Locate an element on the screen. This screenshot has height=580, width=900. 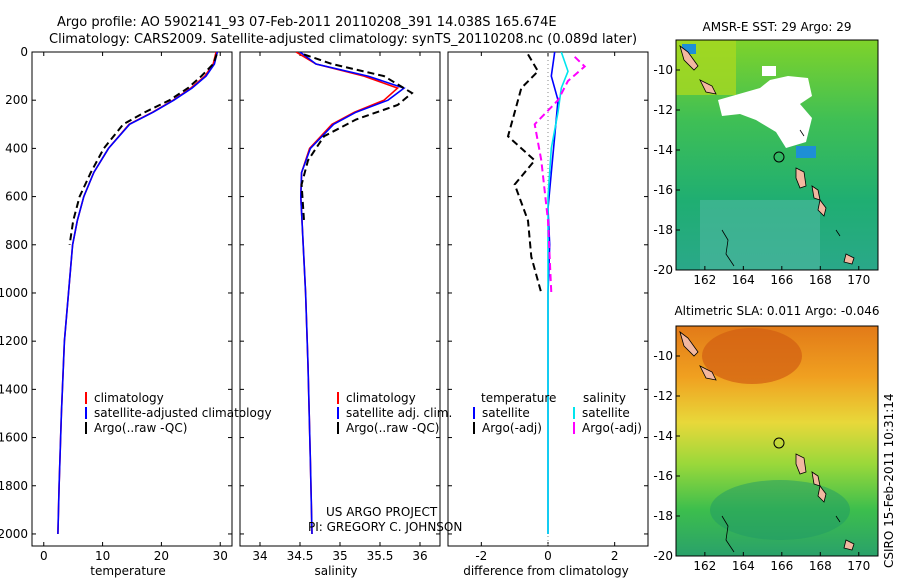
sst-cold-pixels is located at coordinates (749, 101).